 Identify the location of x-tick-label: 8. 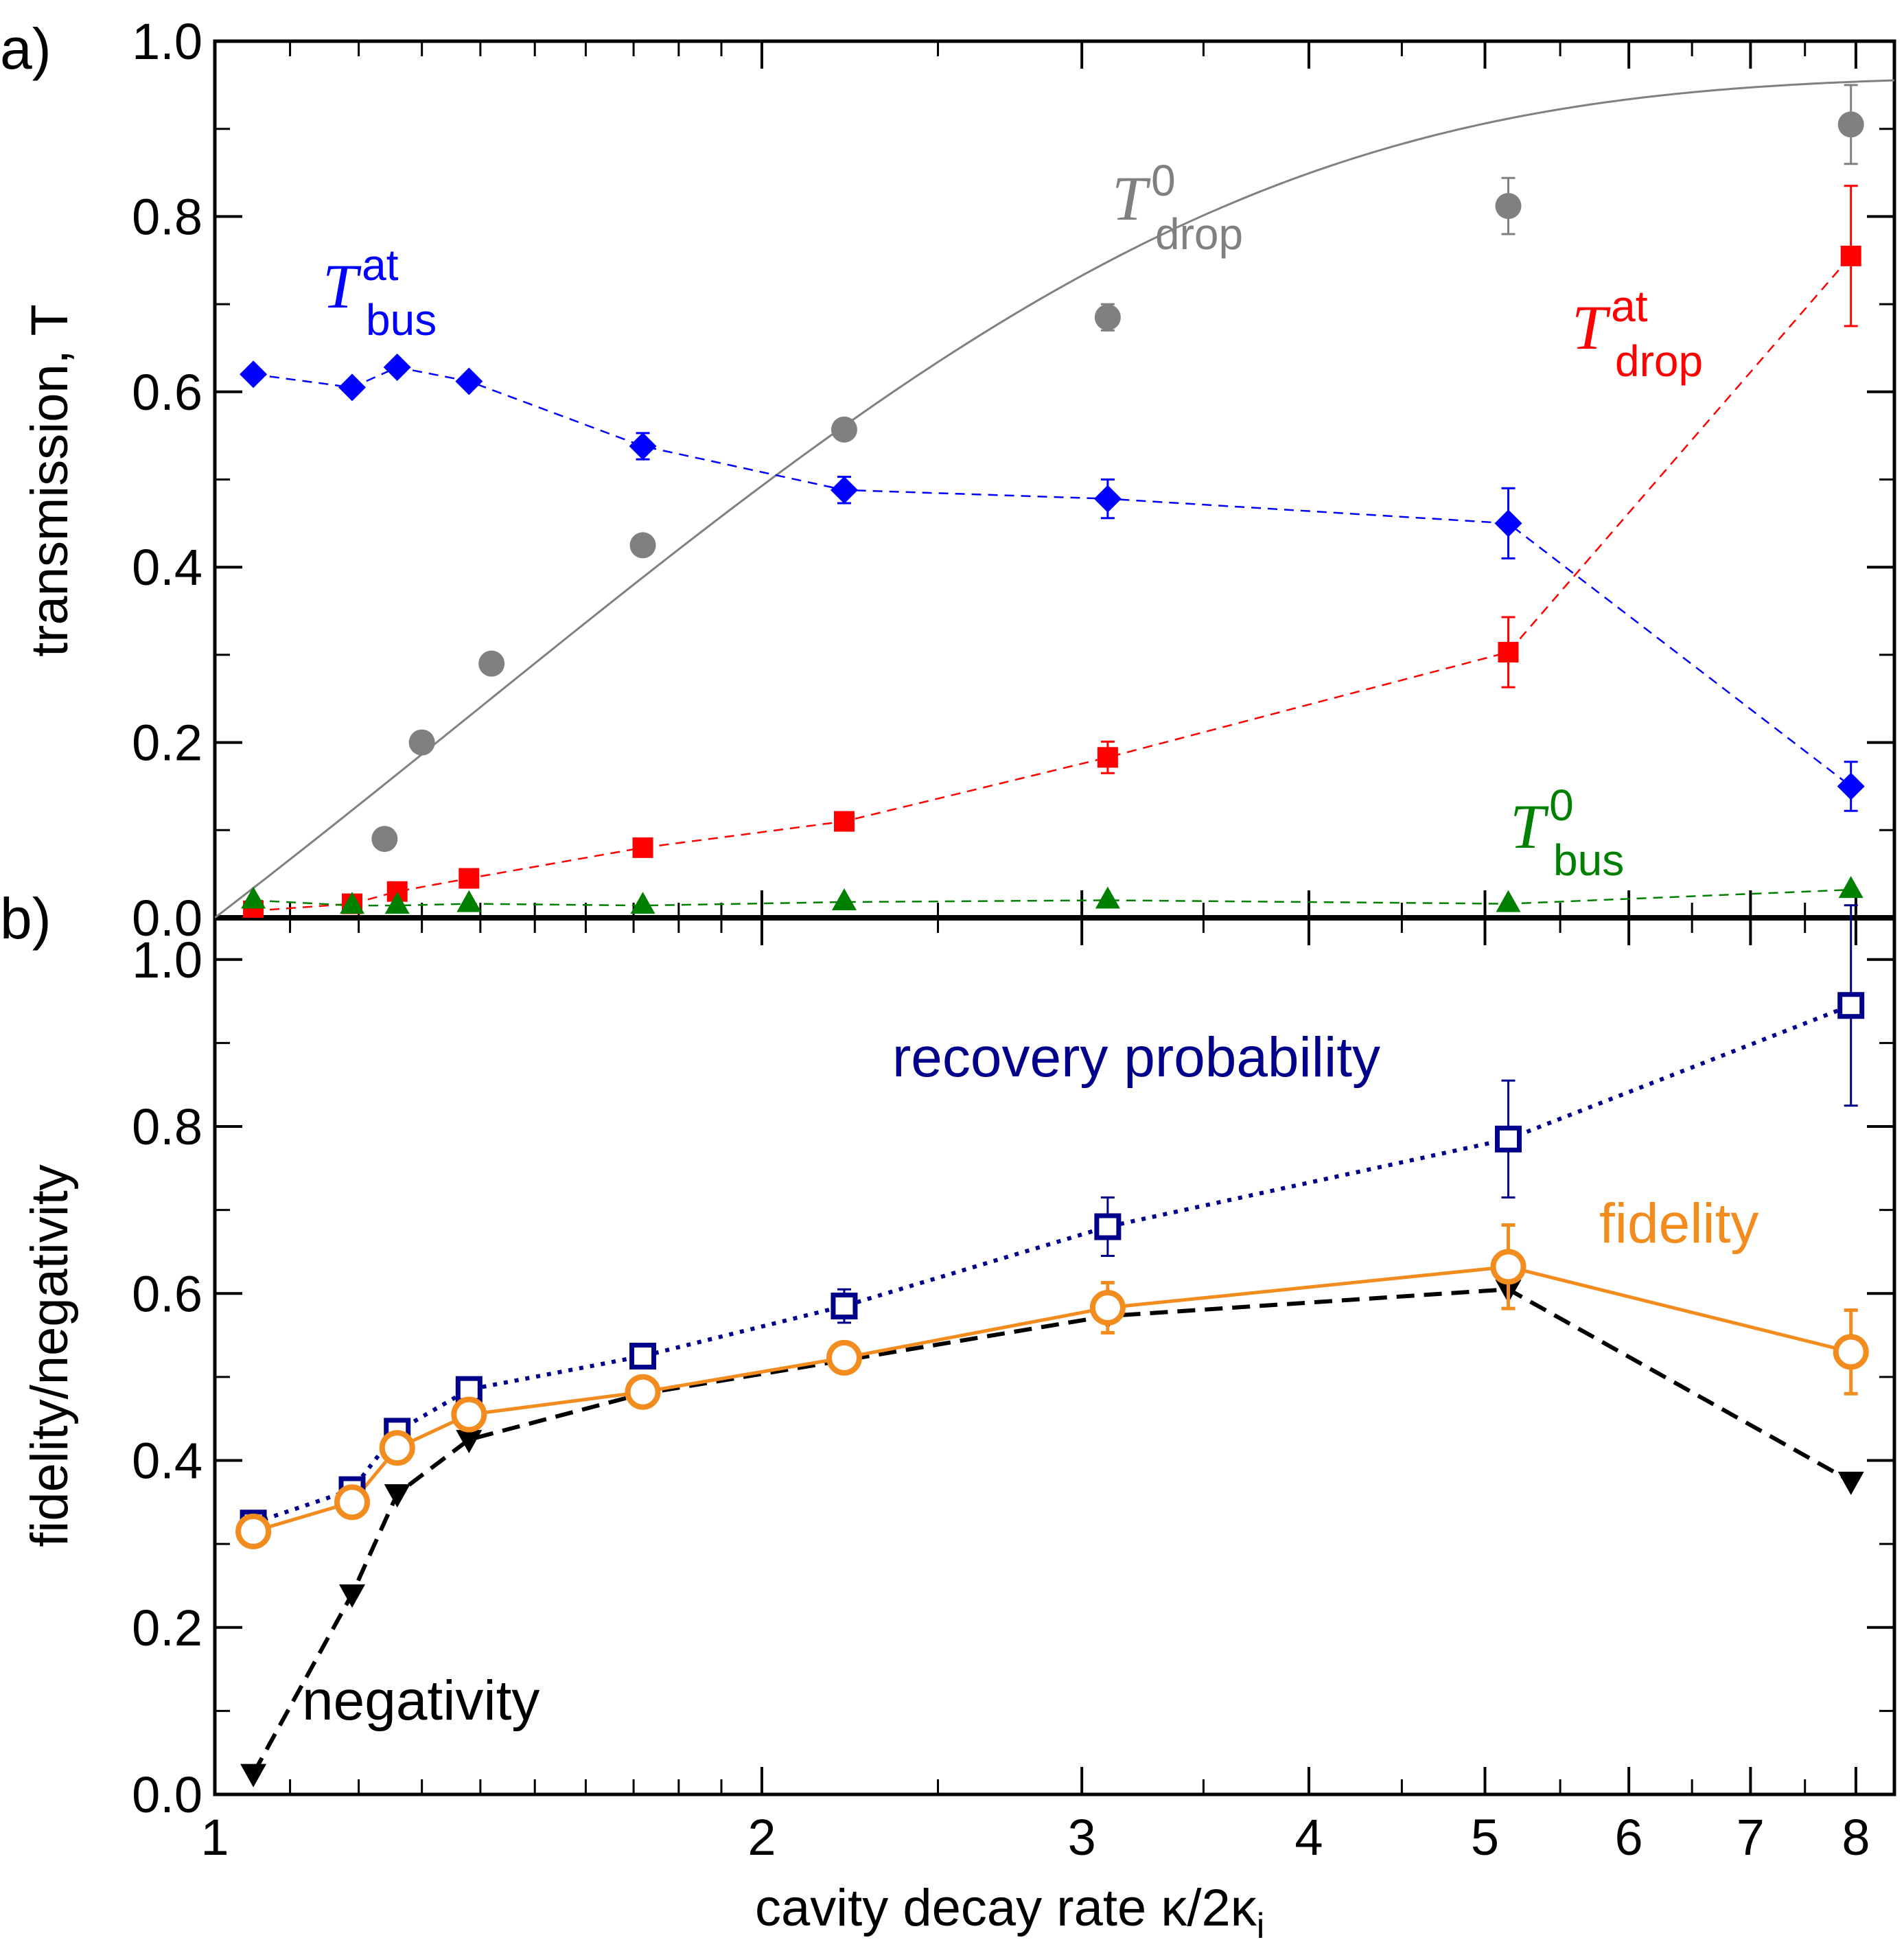
(1856, 1837).